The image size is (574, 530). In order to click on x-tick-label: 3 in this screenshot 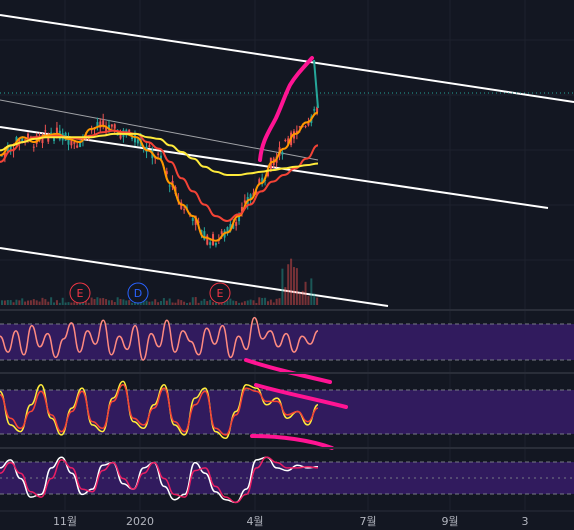, I will do `click(525, 521)`.